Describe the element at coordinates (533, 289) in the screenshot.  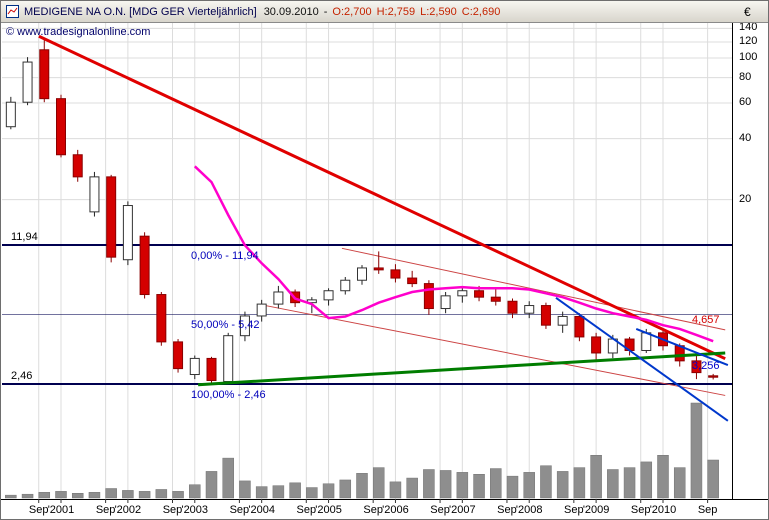
I see `channel-upper-line` at that location.